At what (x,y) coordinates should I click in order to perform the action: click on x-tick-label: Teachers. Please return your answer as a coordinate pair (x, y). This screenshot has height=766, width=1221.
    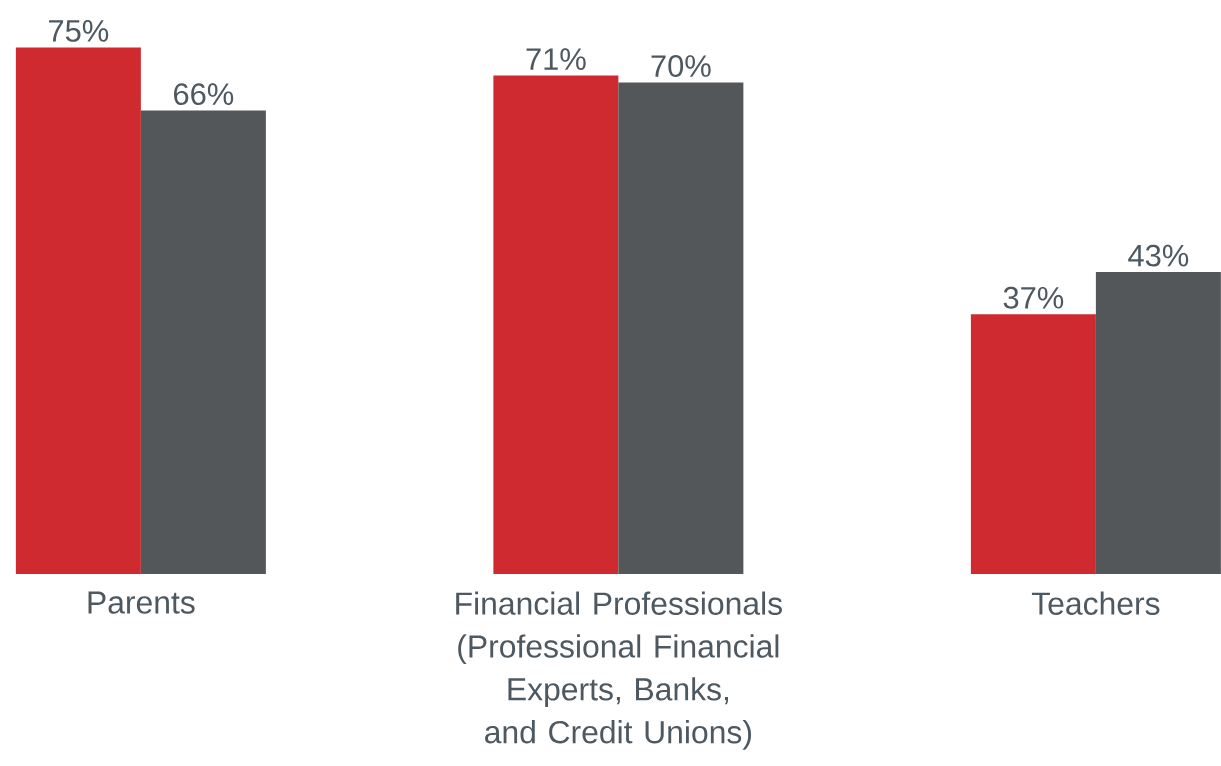
    Looking at the image, I should click on (1095, 603).